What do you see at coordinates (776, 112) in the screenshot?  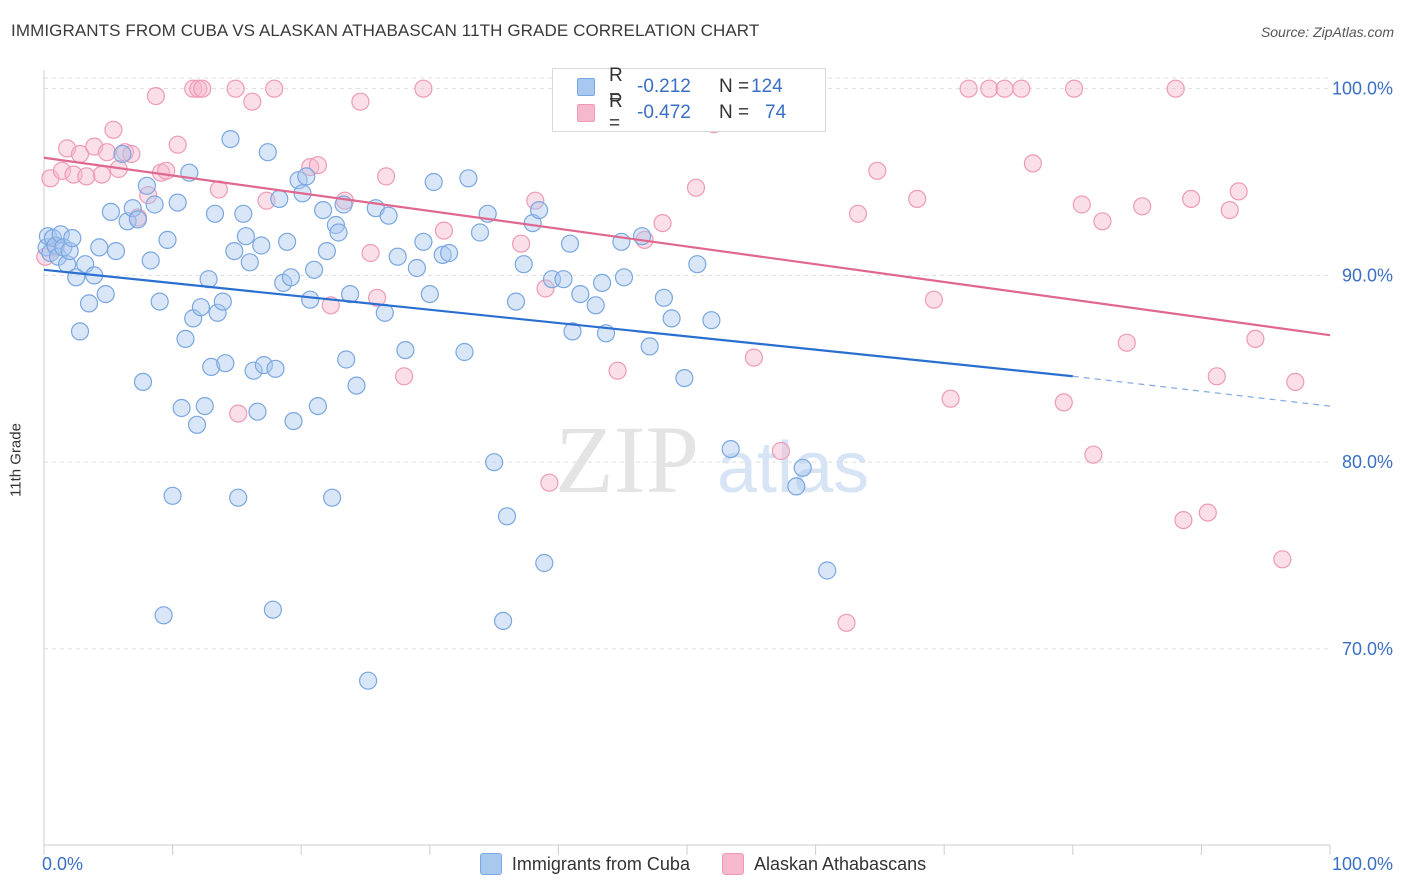 I see `legend-n-value: 74` at bounding box center [776, 112].